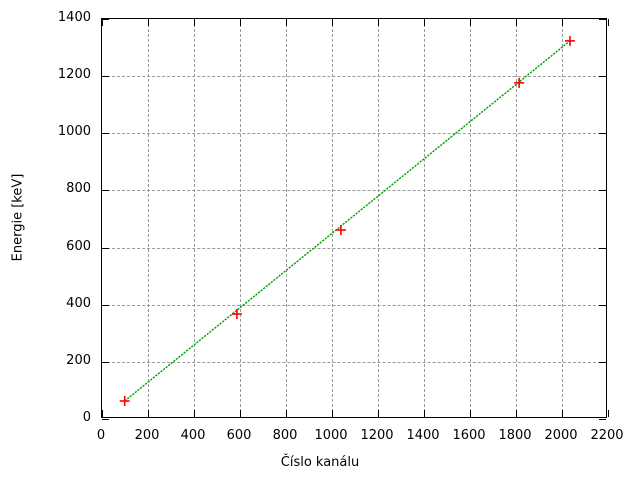 The image size is (640, 480). Describe the element at coordinates (607, 435) in the screenshot. I see `x-tick-label: 2200` at that location.